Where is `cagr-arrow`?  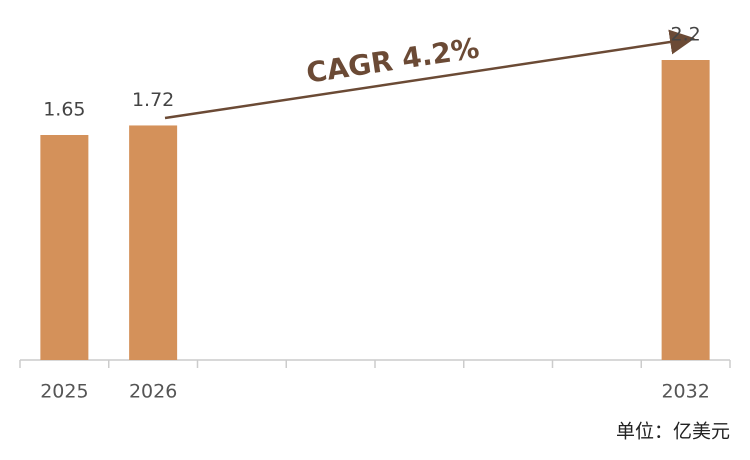
cagr-arrow is located at coordinates (429, 74).